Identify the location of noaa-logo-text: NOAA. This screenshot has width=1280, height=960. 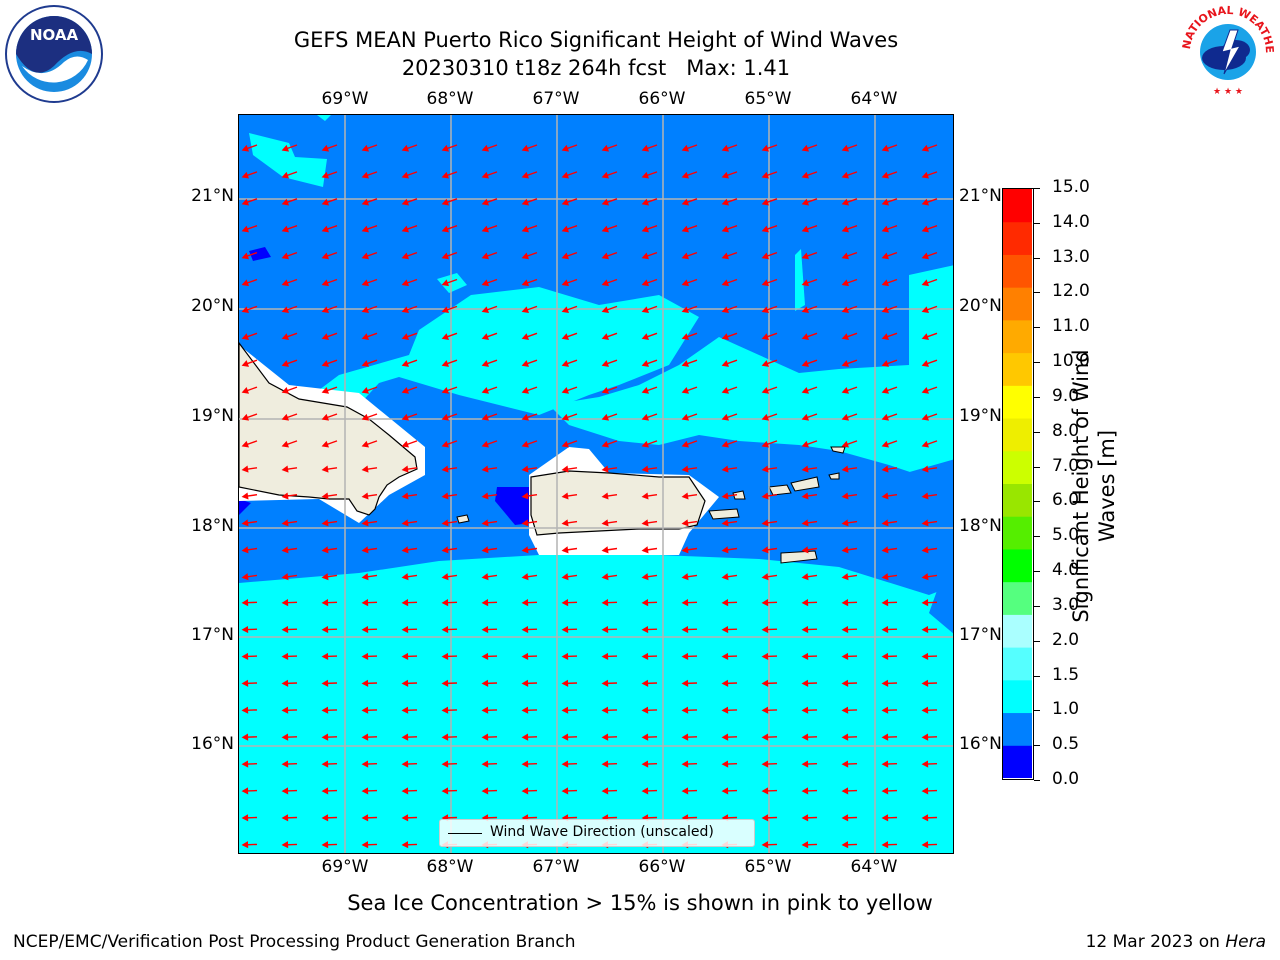
(54, 35).